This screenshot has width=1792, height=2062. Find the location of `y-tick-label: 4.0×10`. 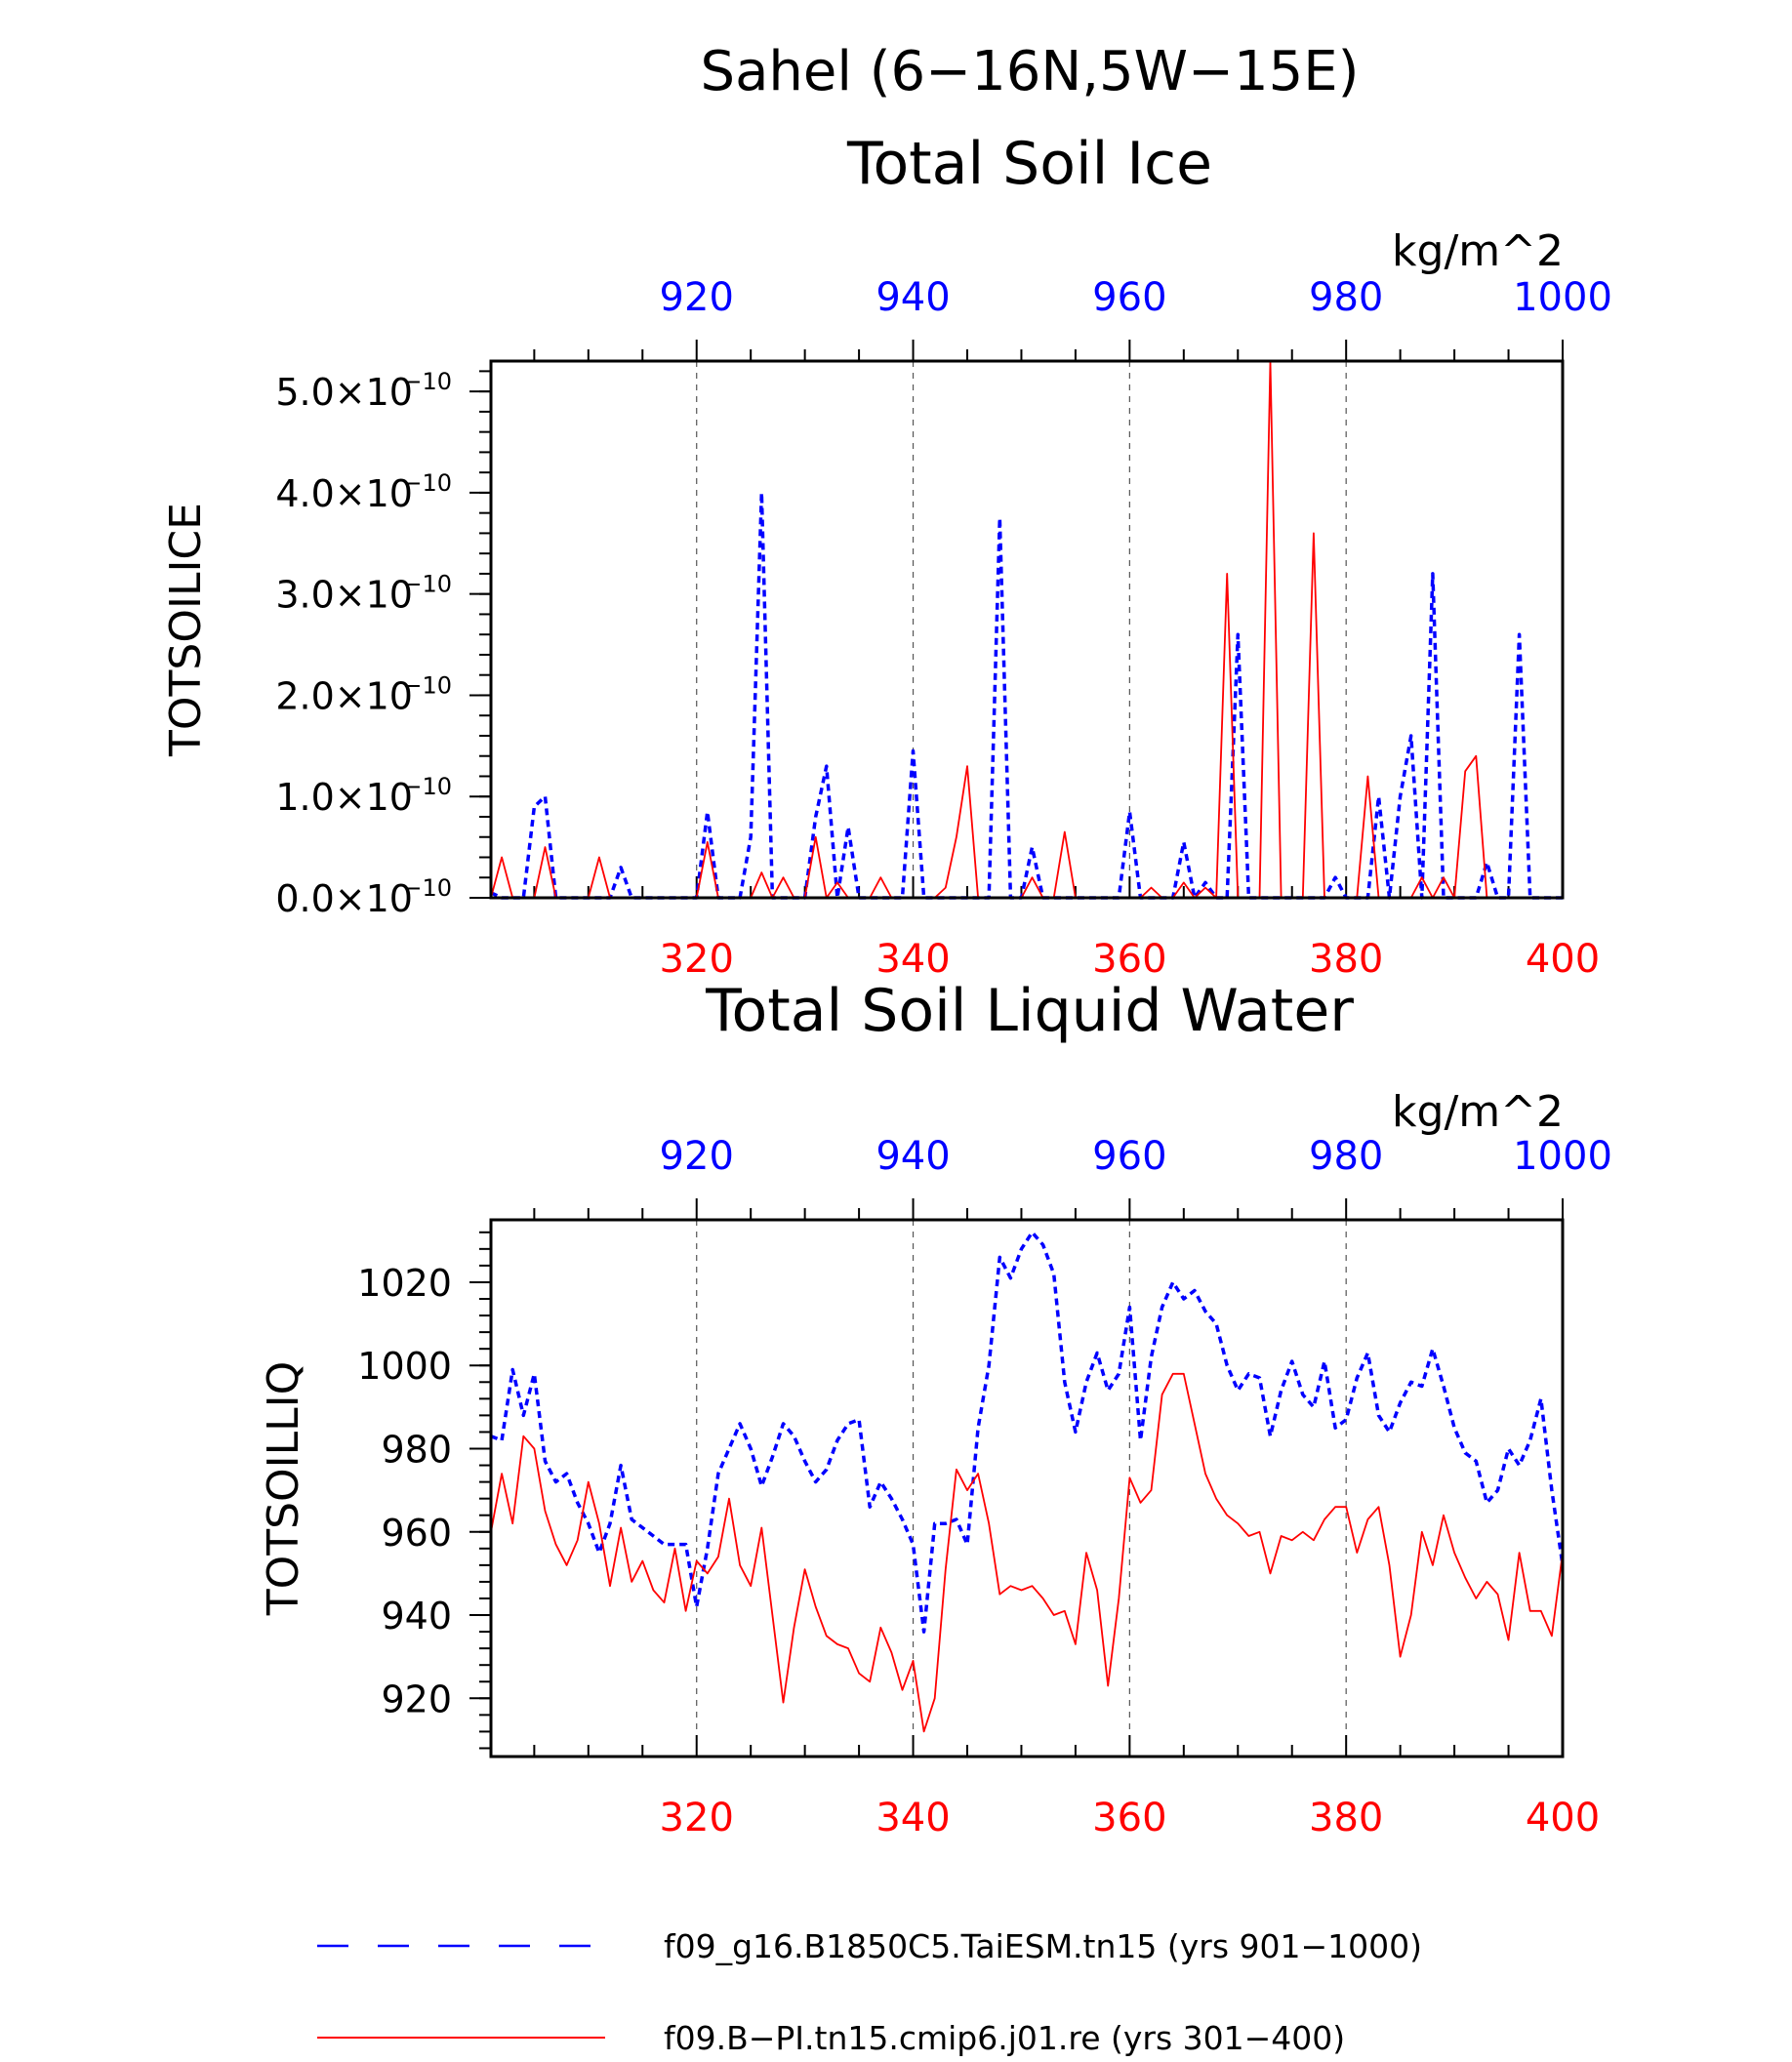

y-tick-label: 4.0×10 is located at coordinates (344, 493).